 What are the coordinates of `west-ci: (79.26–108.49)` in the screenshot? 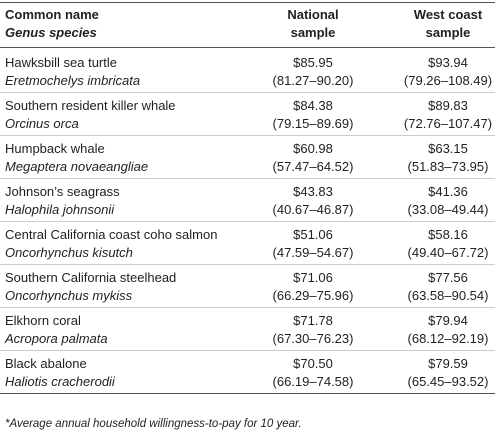 It's located at (448, 80).